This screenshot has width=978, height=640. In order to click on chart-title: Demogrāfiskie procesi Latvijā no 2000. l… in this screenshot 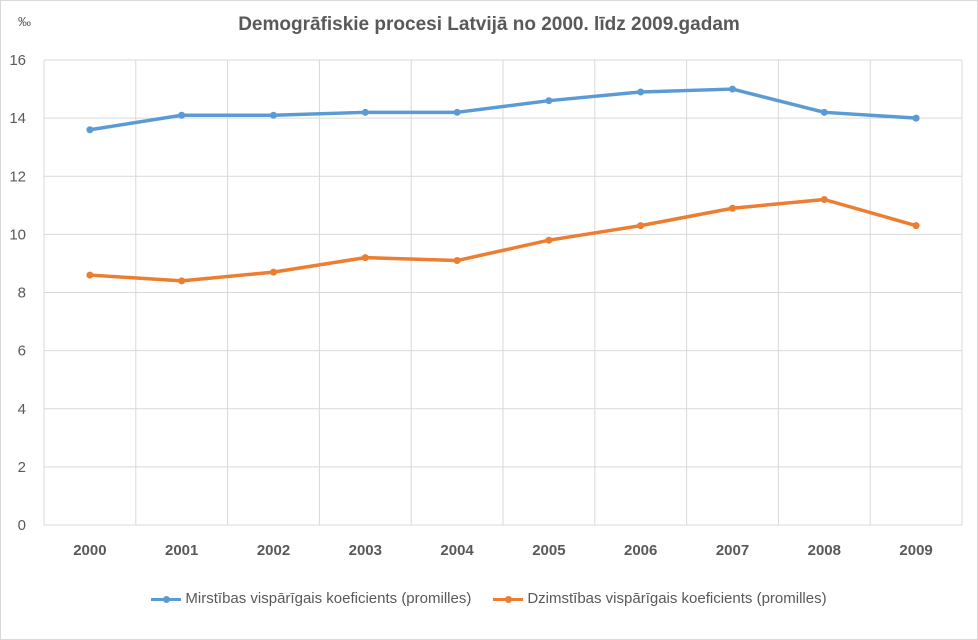, I will do `click(489, 24)`.